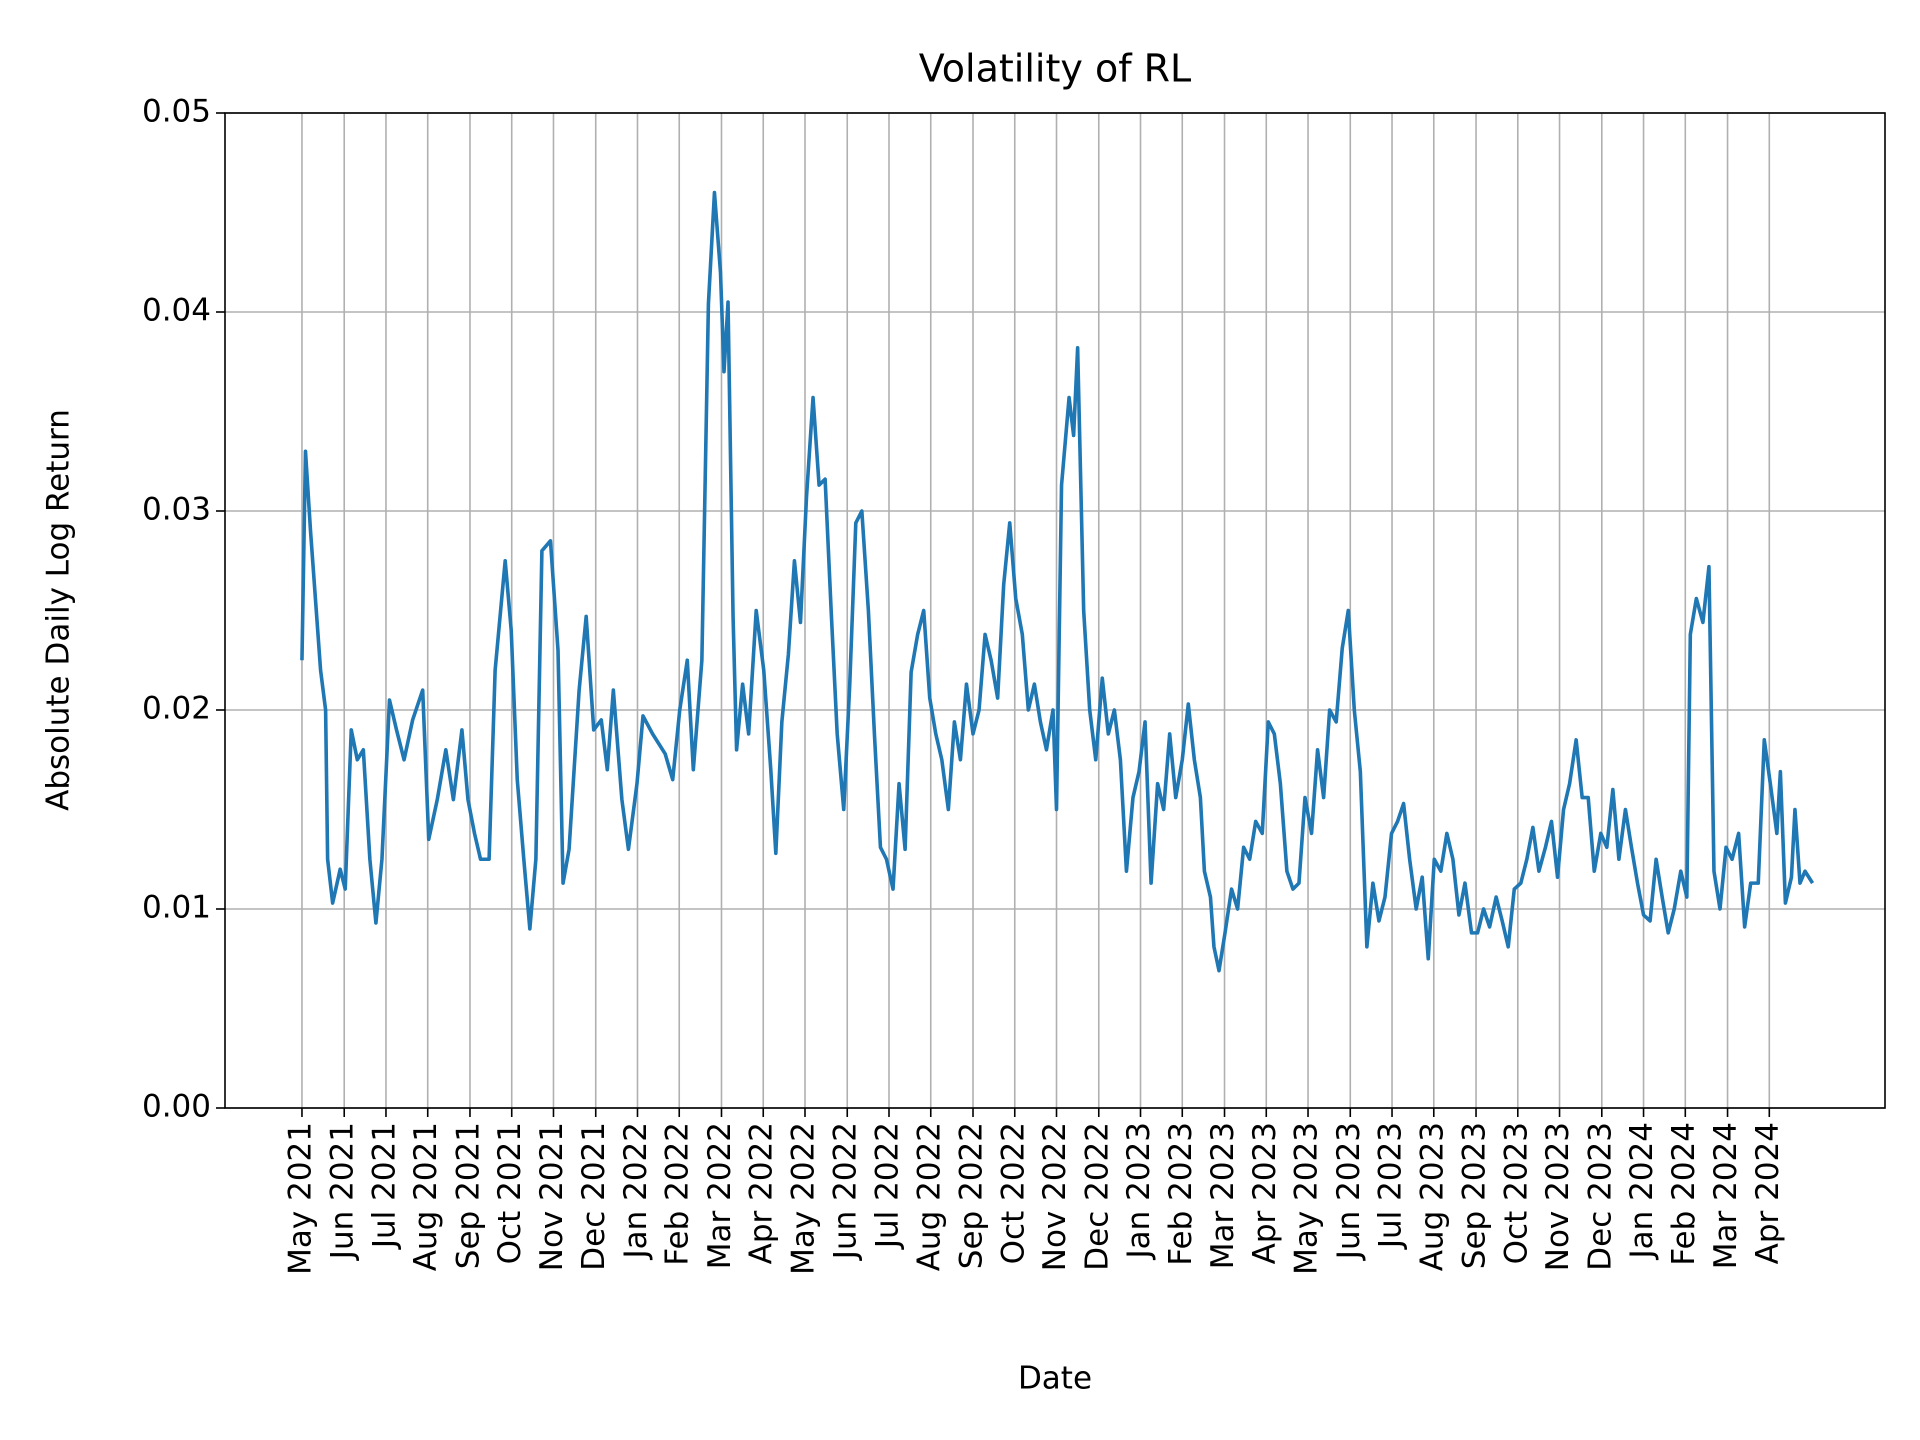 This screenshot has height=1440, width=1920. What do you see at coordinates (510, 1193) in the screenshot?
I see `x-tick-label: Oct 2021` at bounding box center [510, 1193].